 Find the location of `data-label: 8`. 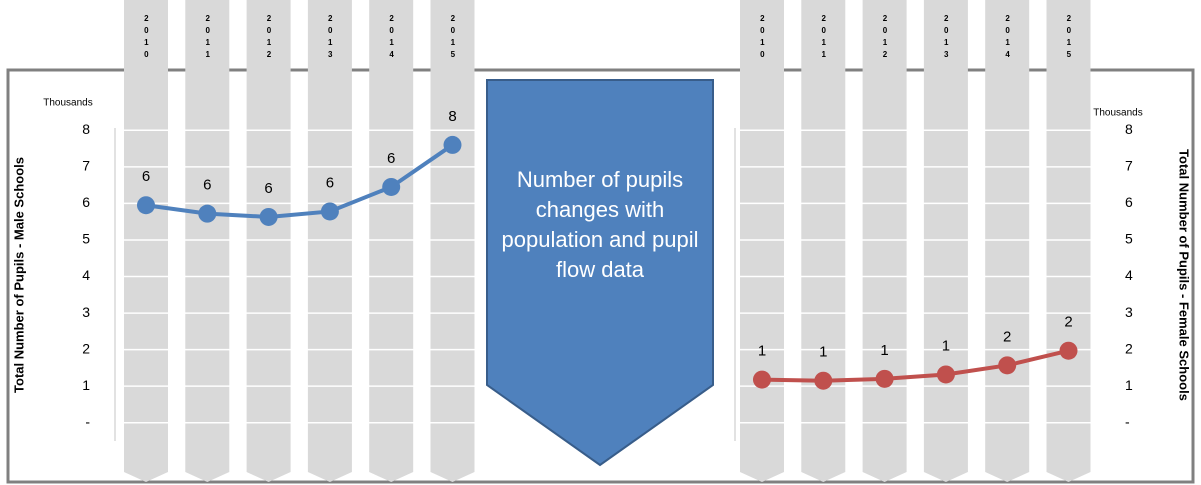

data-label: 8 is located at coordinates (452, 116).